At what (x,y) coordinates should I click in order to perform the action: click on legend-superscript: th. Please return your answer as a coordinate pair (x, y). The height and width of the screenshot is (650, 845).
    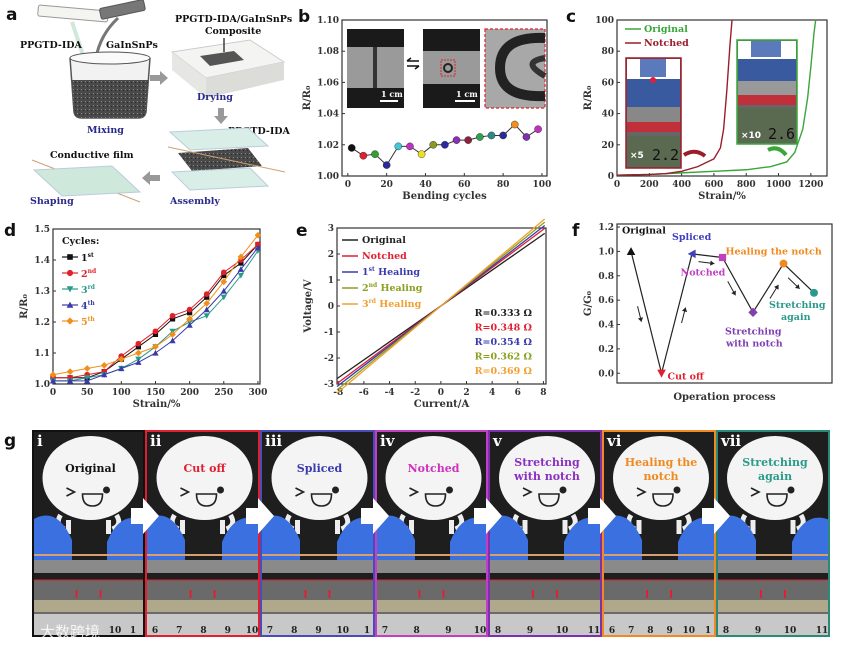
    Looking at the image, I should click on (92, 319).